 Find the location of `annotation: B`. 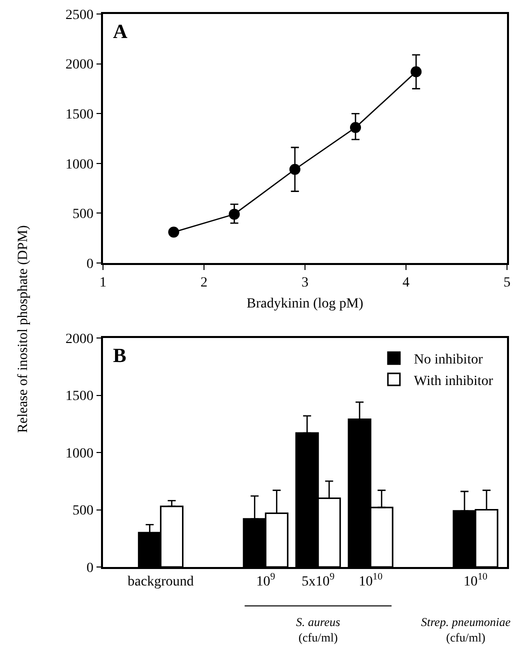

annotation: B is located at coordinates (119, 356).